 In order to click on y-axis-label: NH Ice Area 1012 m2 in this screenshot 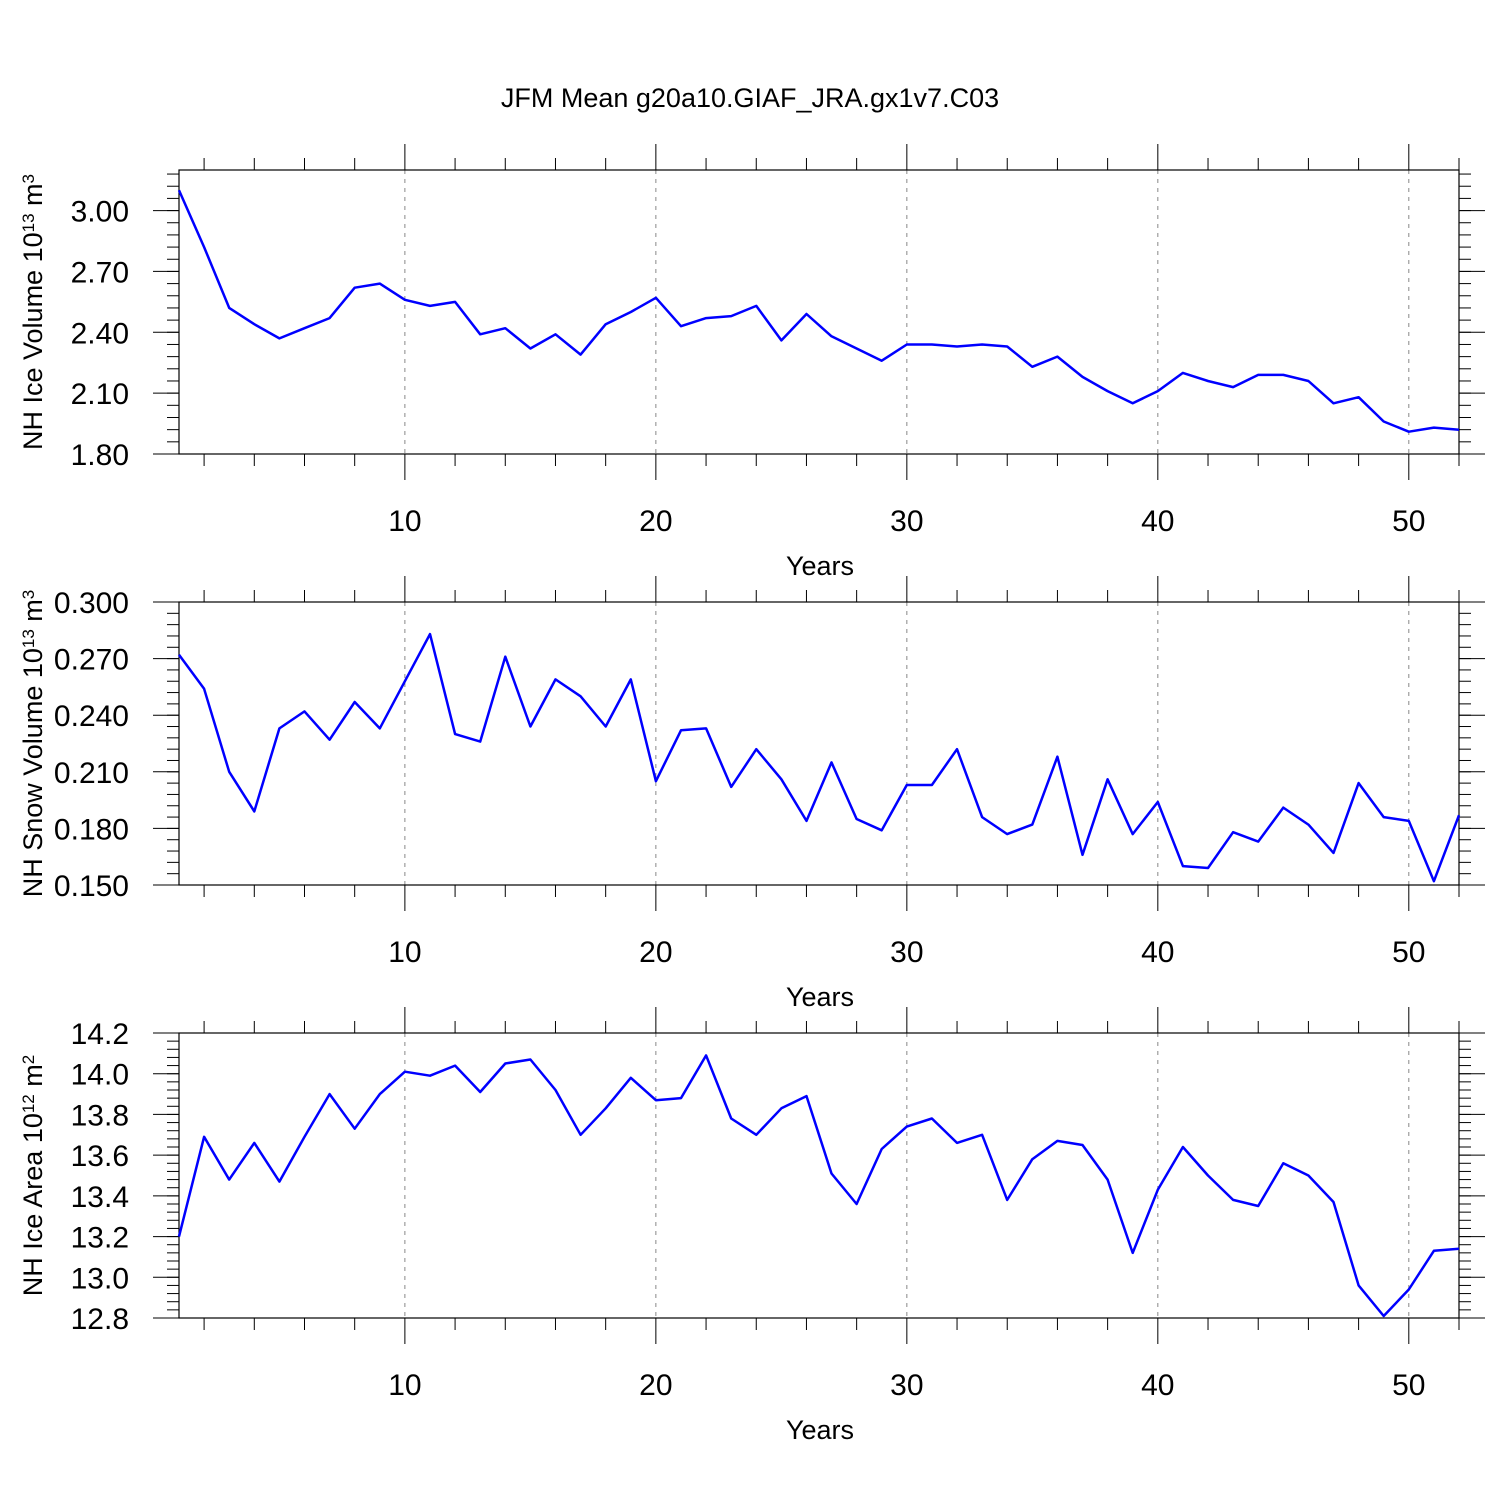, I will do `click(33, 1175)`.